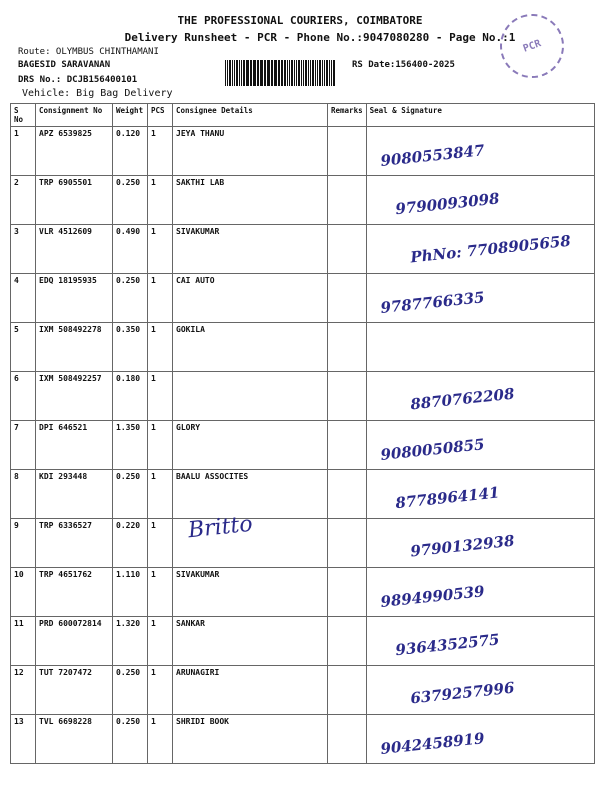  Describe the element at coordinates (74, 592) in the screenshot. I see `cno-cell: TRP 4651762` at that location.